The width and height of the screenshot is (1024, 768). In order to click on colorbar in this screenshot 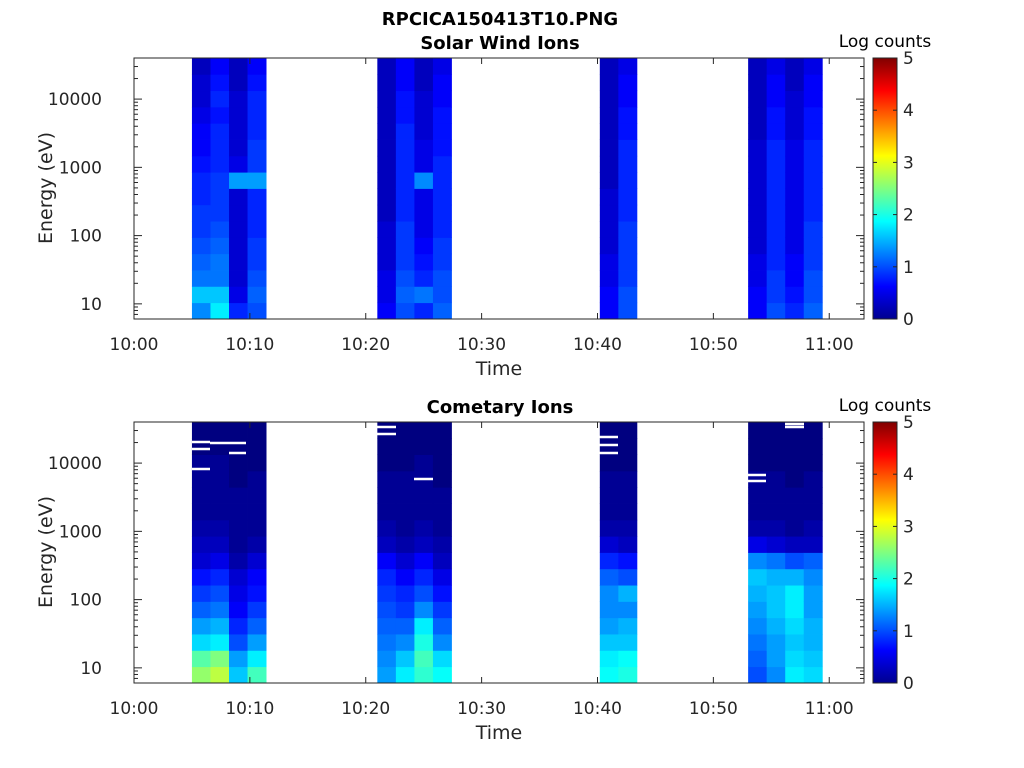, I will do `click(885, 188)`.